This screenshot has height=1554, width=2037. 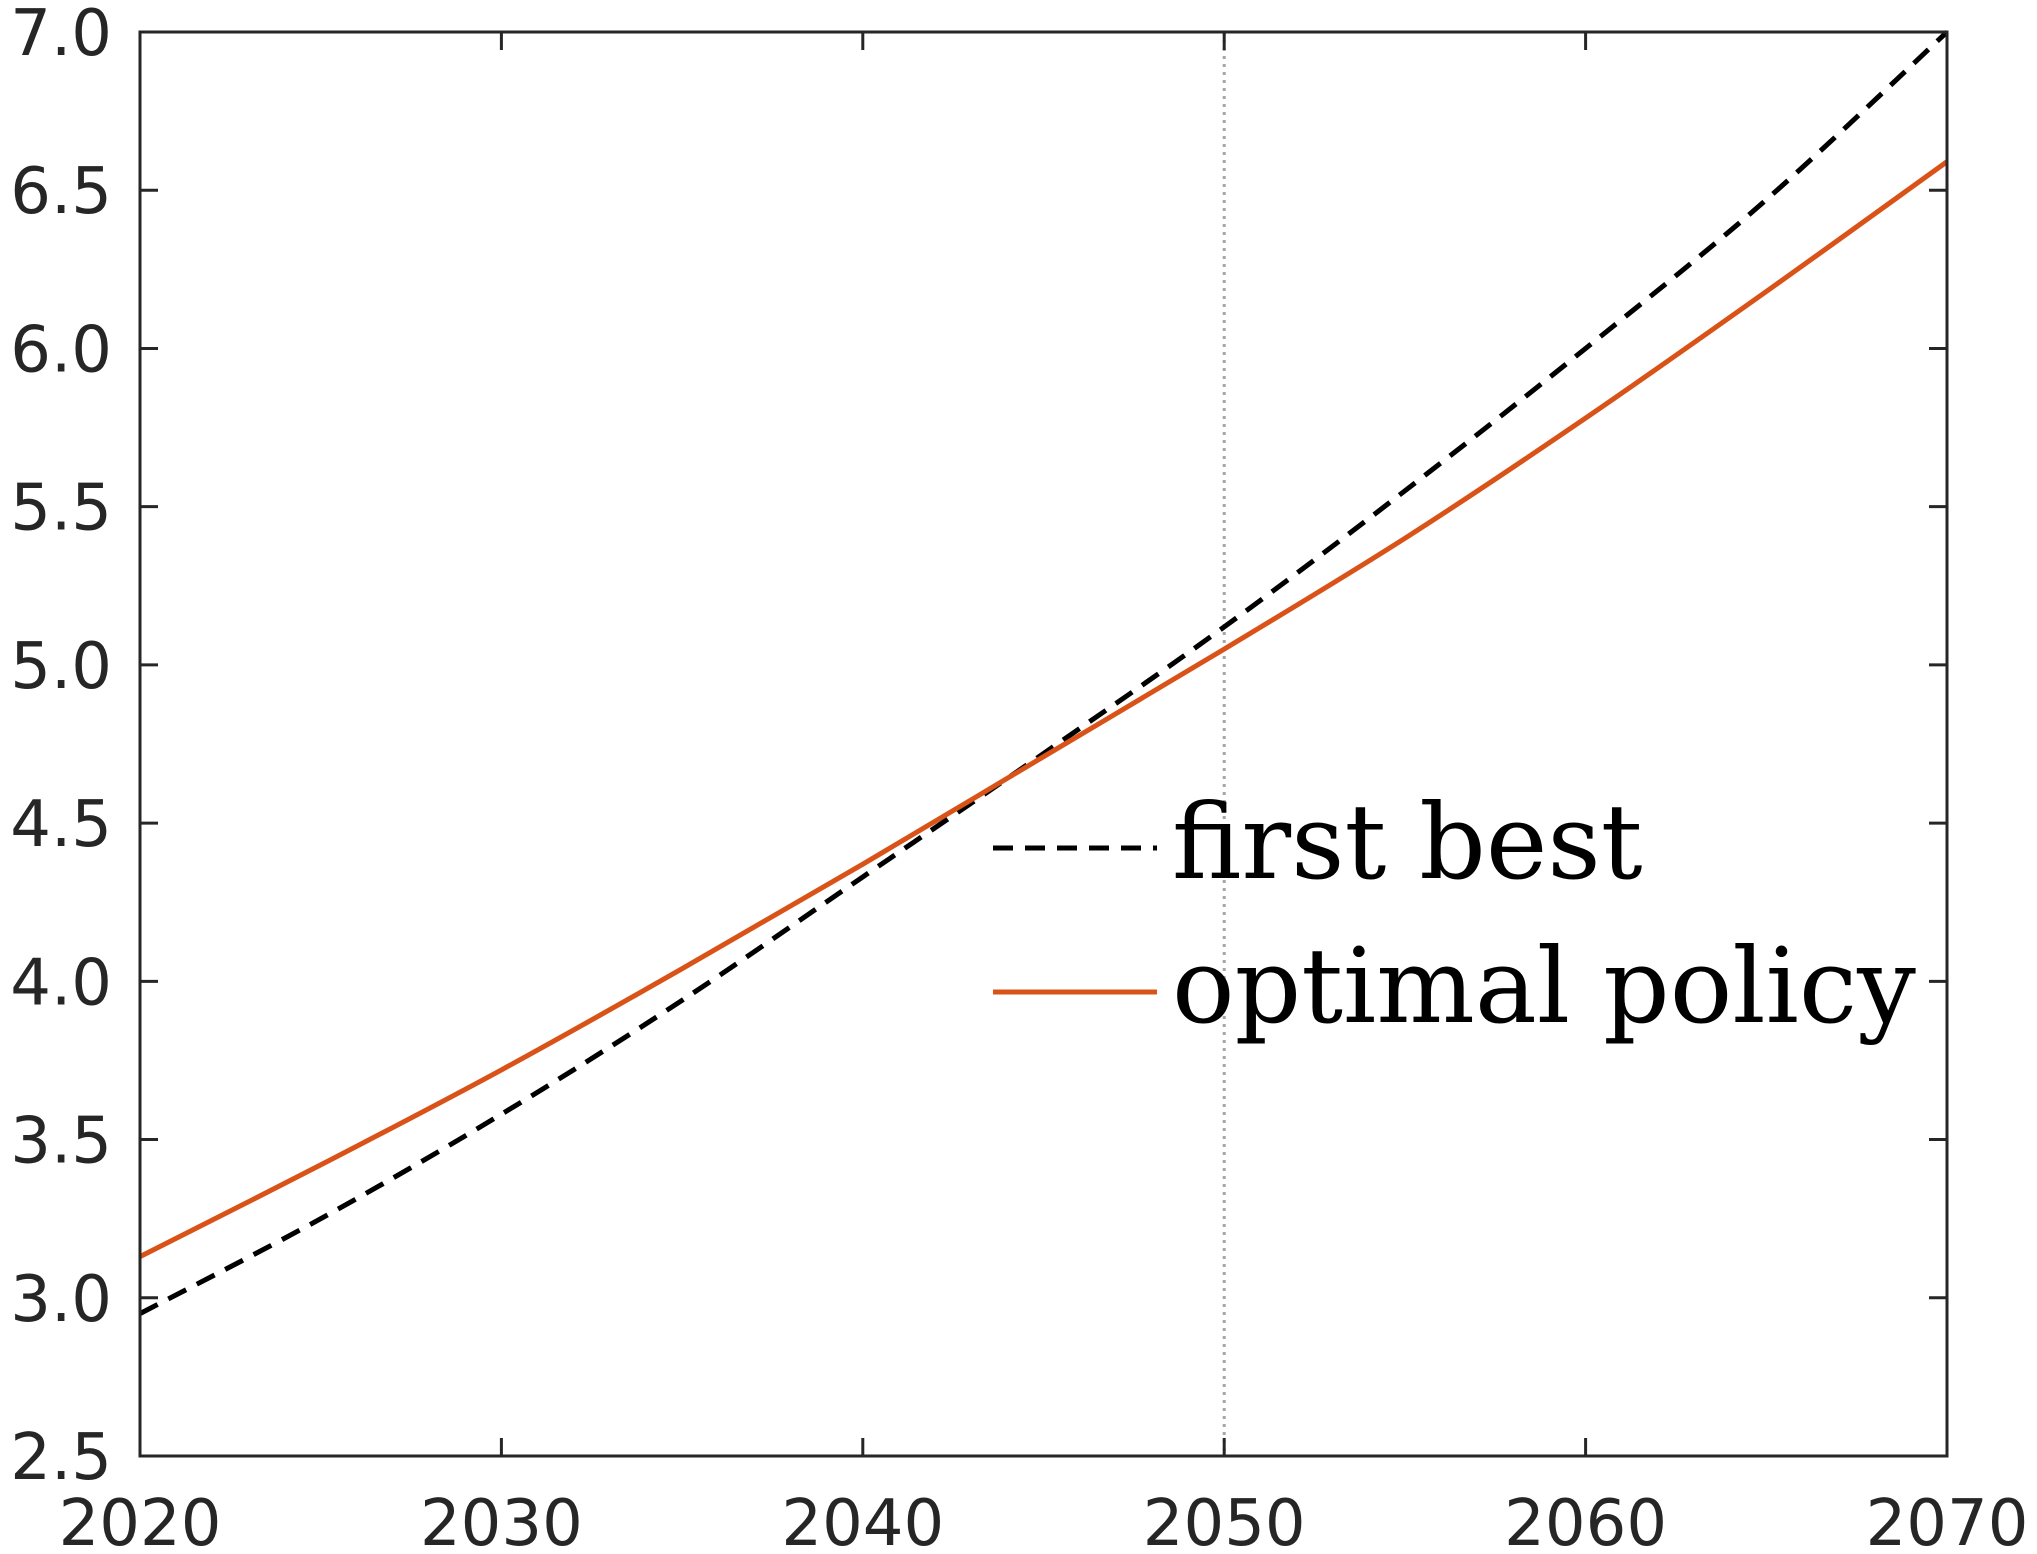 I want to click on x-tick-label: 2050, so click(x=1224, y=1520).